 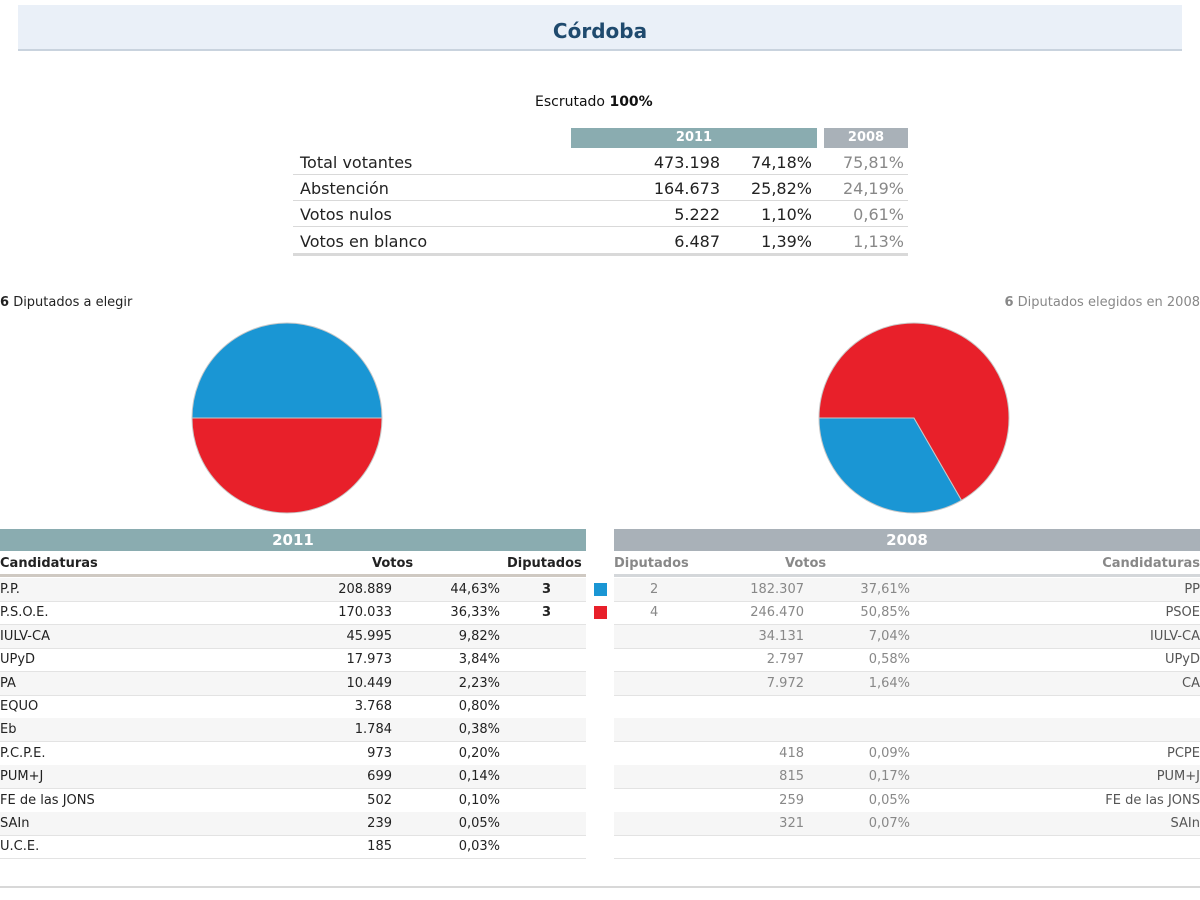 I want to click on header-bar: Córdoba, so click(x=600, y=28).